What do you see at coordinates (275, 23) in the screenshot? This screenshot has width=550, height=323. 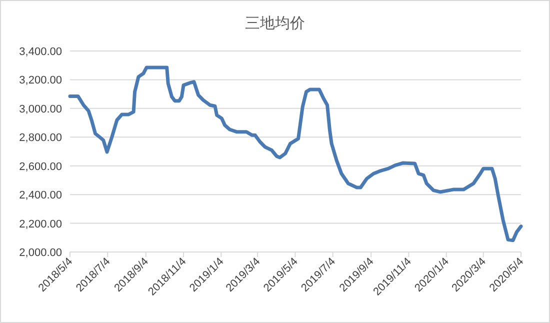 I see `chart-title: 三地均价` at bounding box center [275, 23].